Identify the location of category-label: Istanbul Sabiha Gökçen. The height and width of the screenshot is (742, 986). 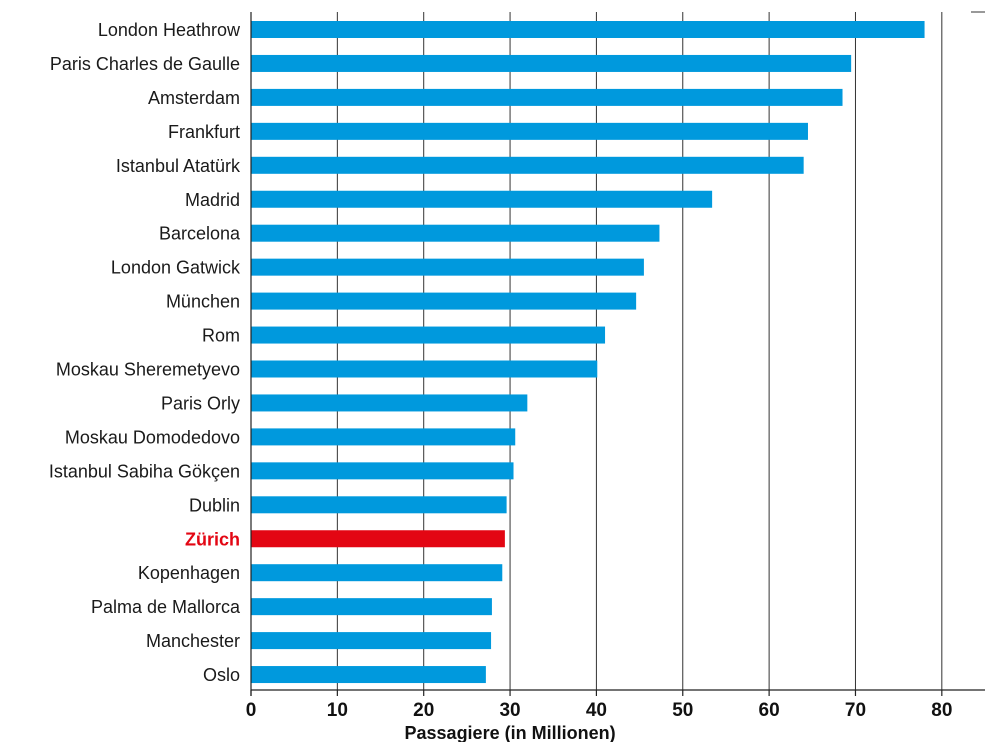
(144, 471).